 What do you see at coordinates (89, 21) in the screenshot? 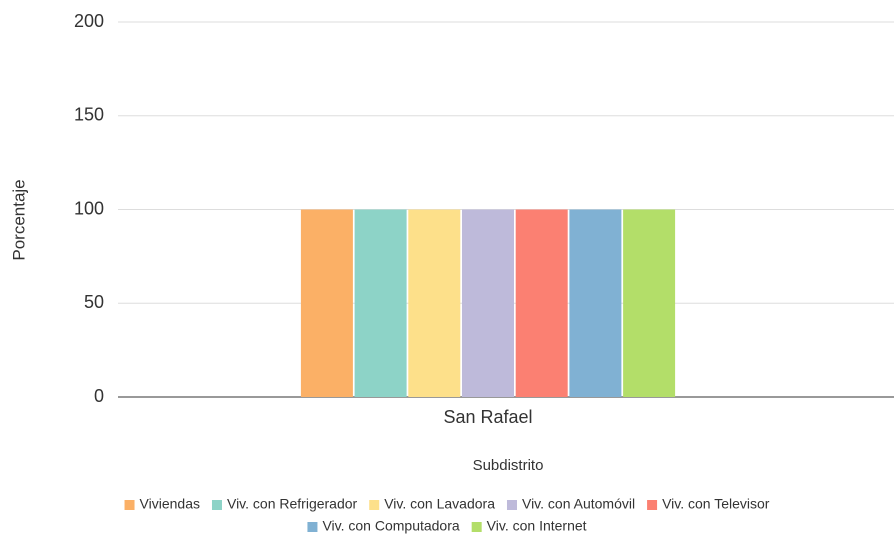
I see `y-tick-label: 200` at bounding box center [89, 21].